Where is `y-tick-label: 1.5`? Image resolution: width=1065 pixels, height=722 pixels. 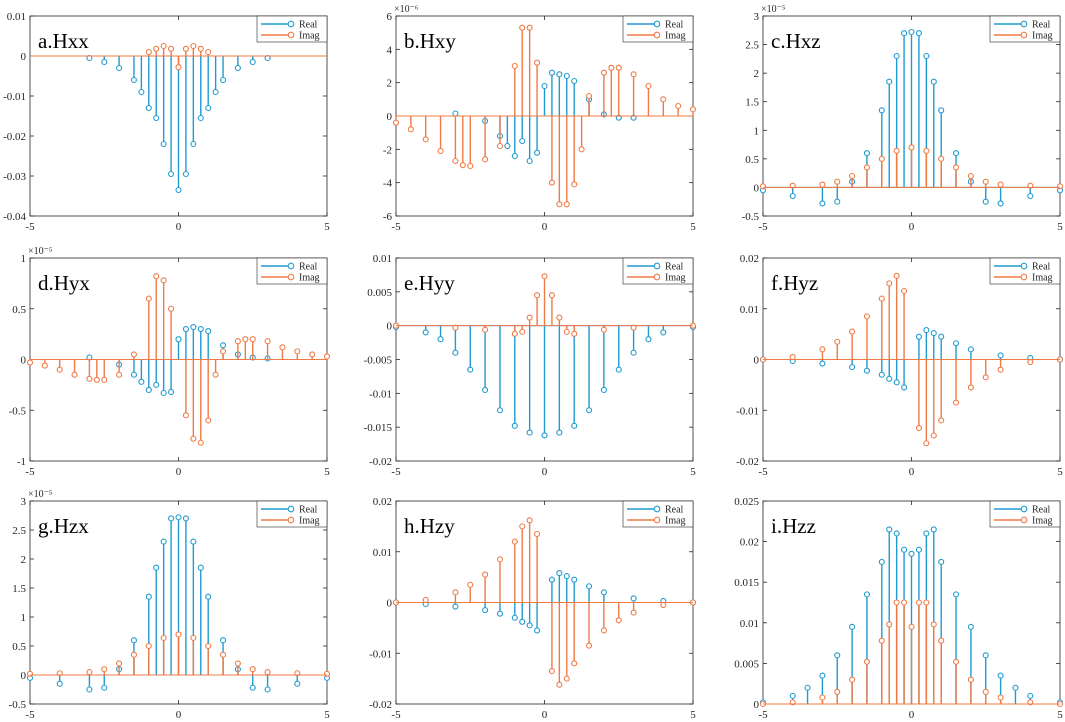
y-tick-label: 1.5 is located at coordinates (19, 589).